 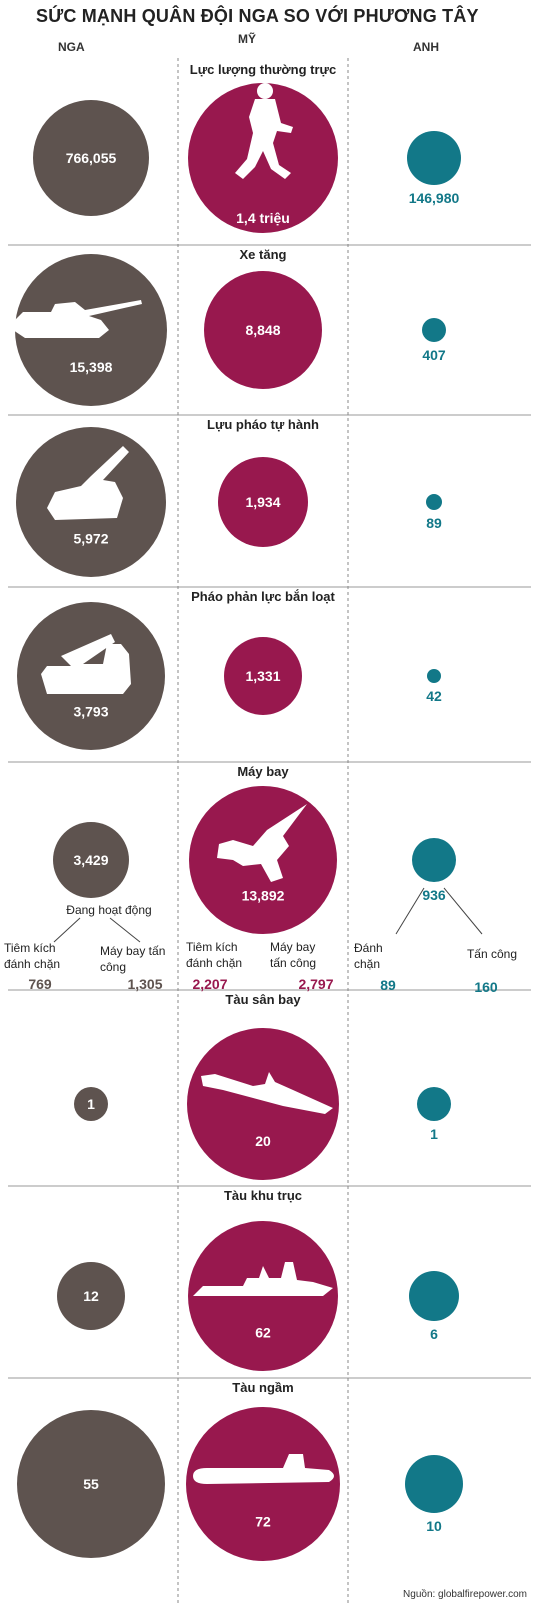 What do you see at coordinates (434, 355) in the screenshot?
I see `value-label-uk: 407` at bounding box center [434, 355].